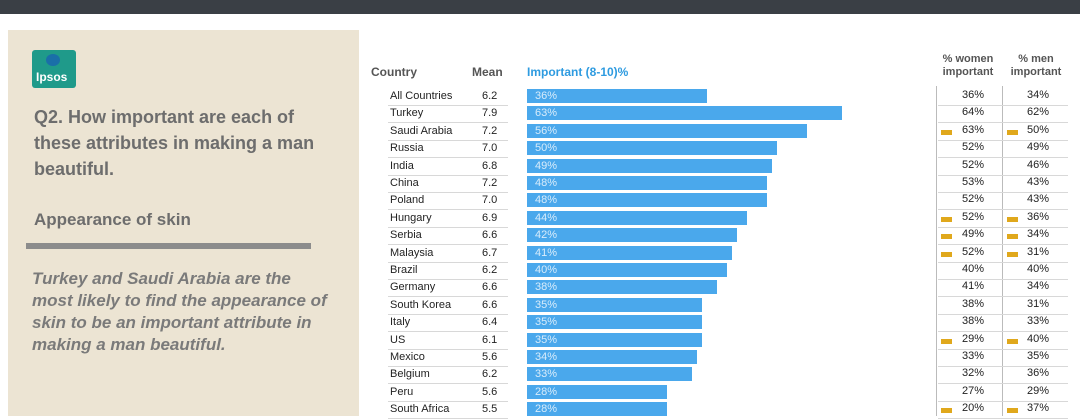  I want to click on women-value: 49%, so click(972, 234).